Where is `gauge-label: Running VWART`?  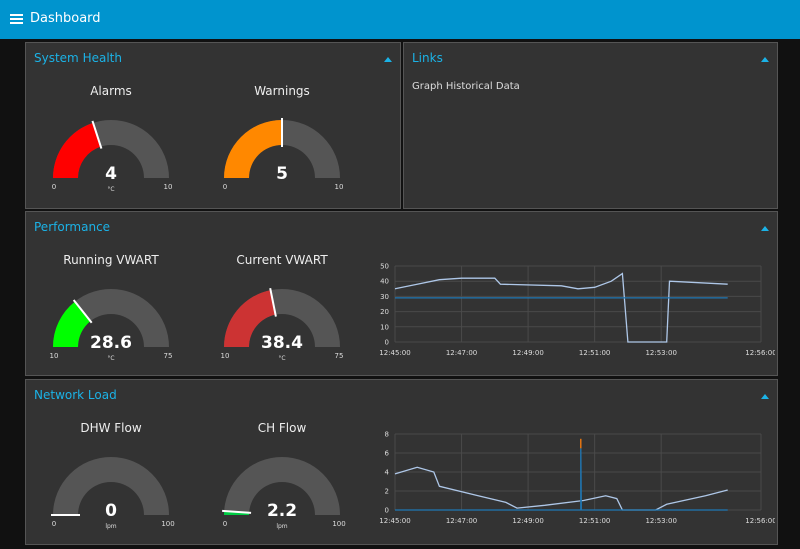 gauge-label: Running VWART is located at coordinates (111, 260).